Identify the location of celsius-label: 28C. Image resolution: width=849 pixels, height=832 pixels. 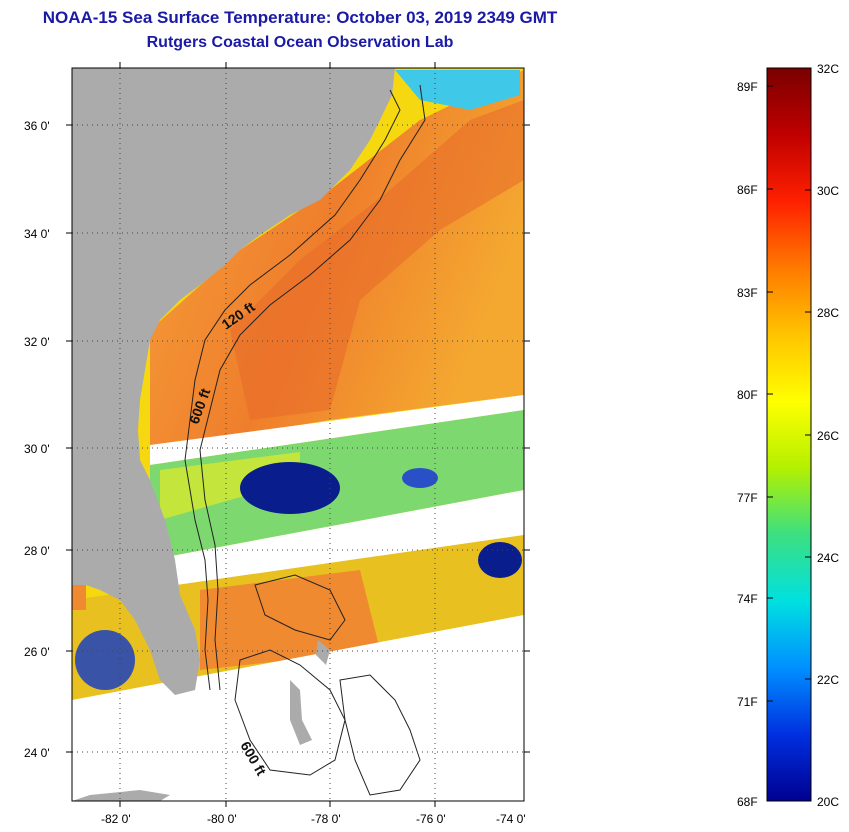
(828, 313).